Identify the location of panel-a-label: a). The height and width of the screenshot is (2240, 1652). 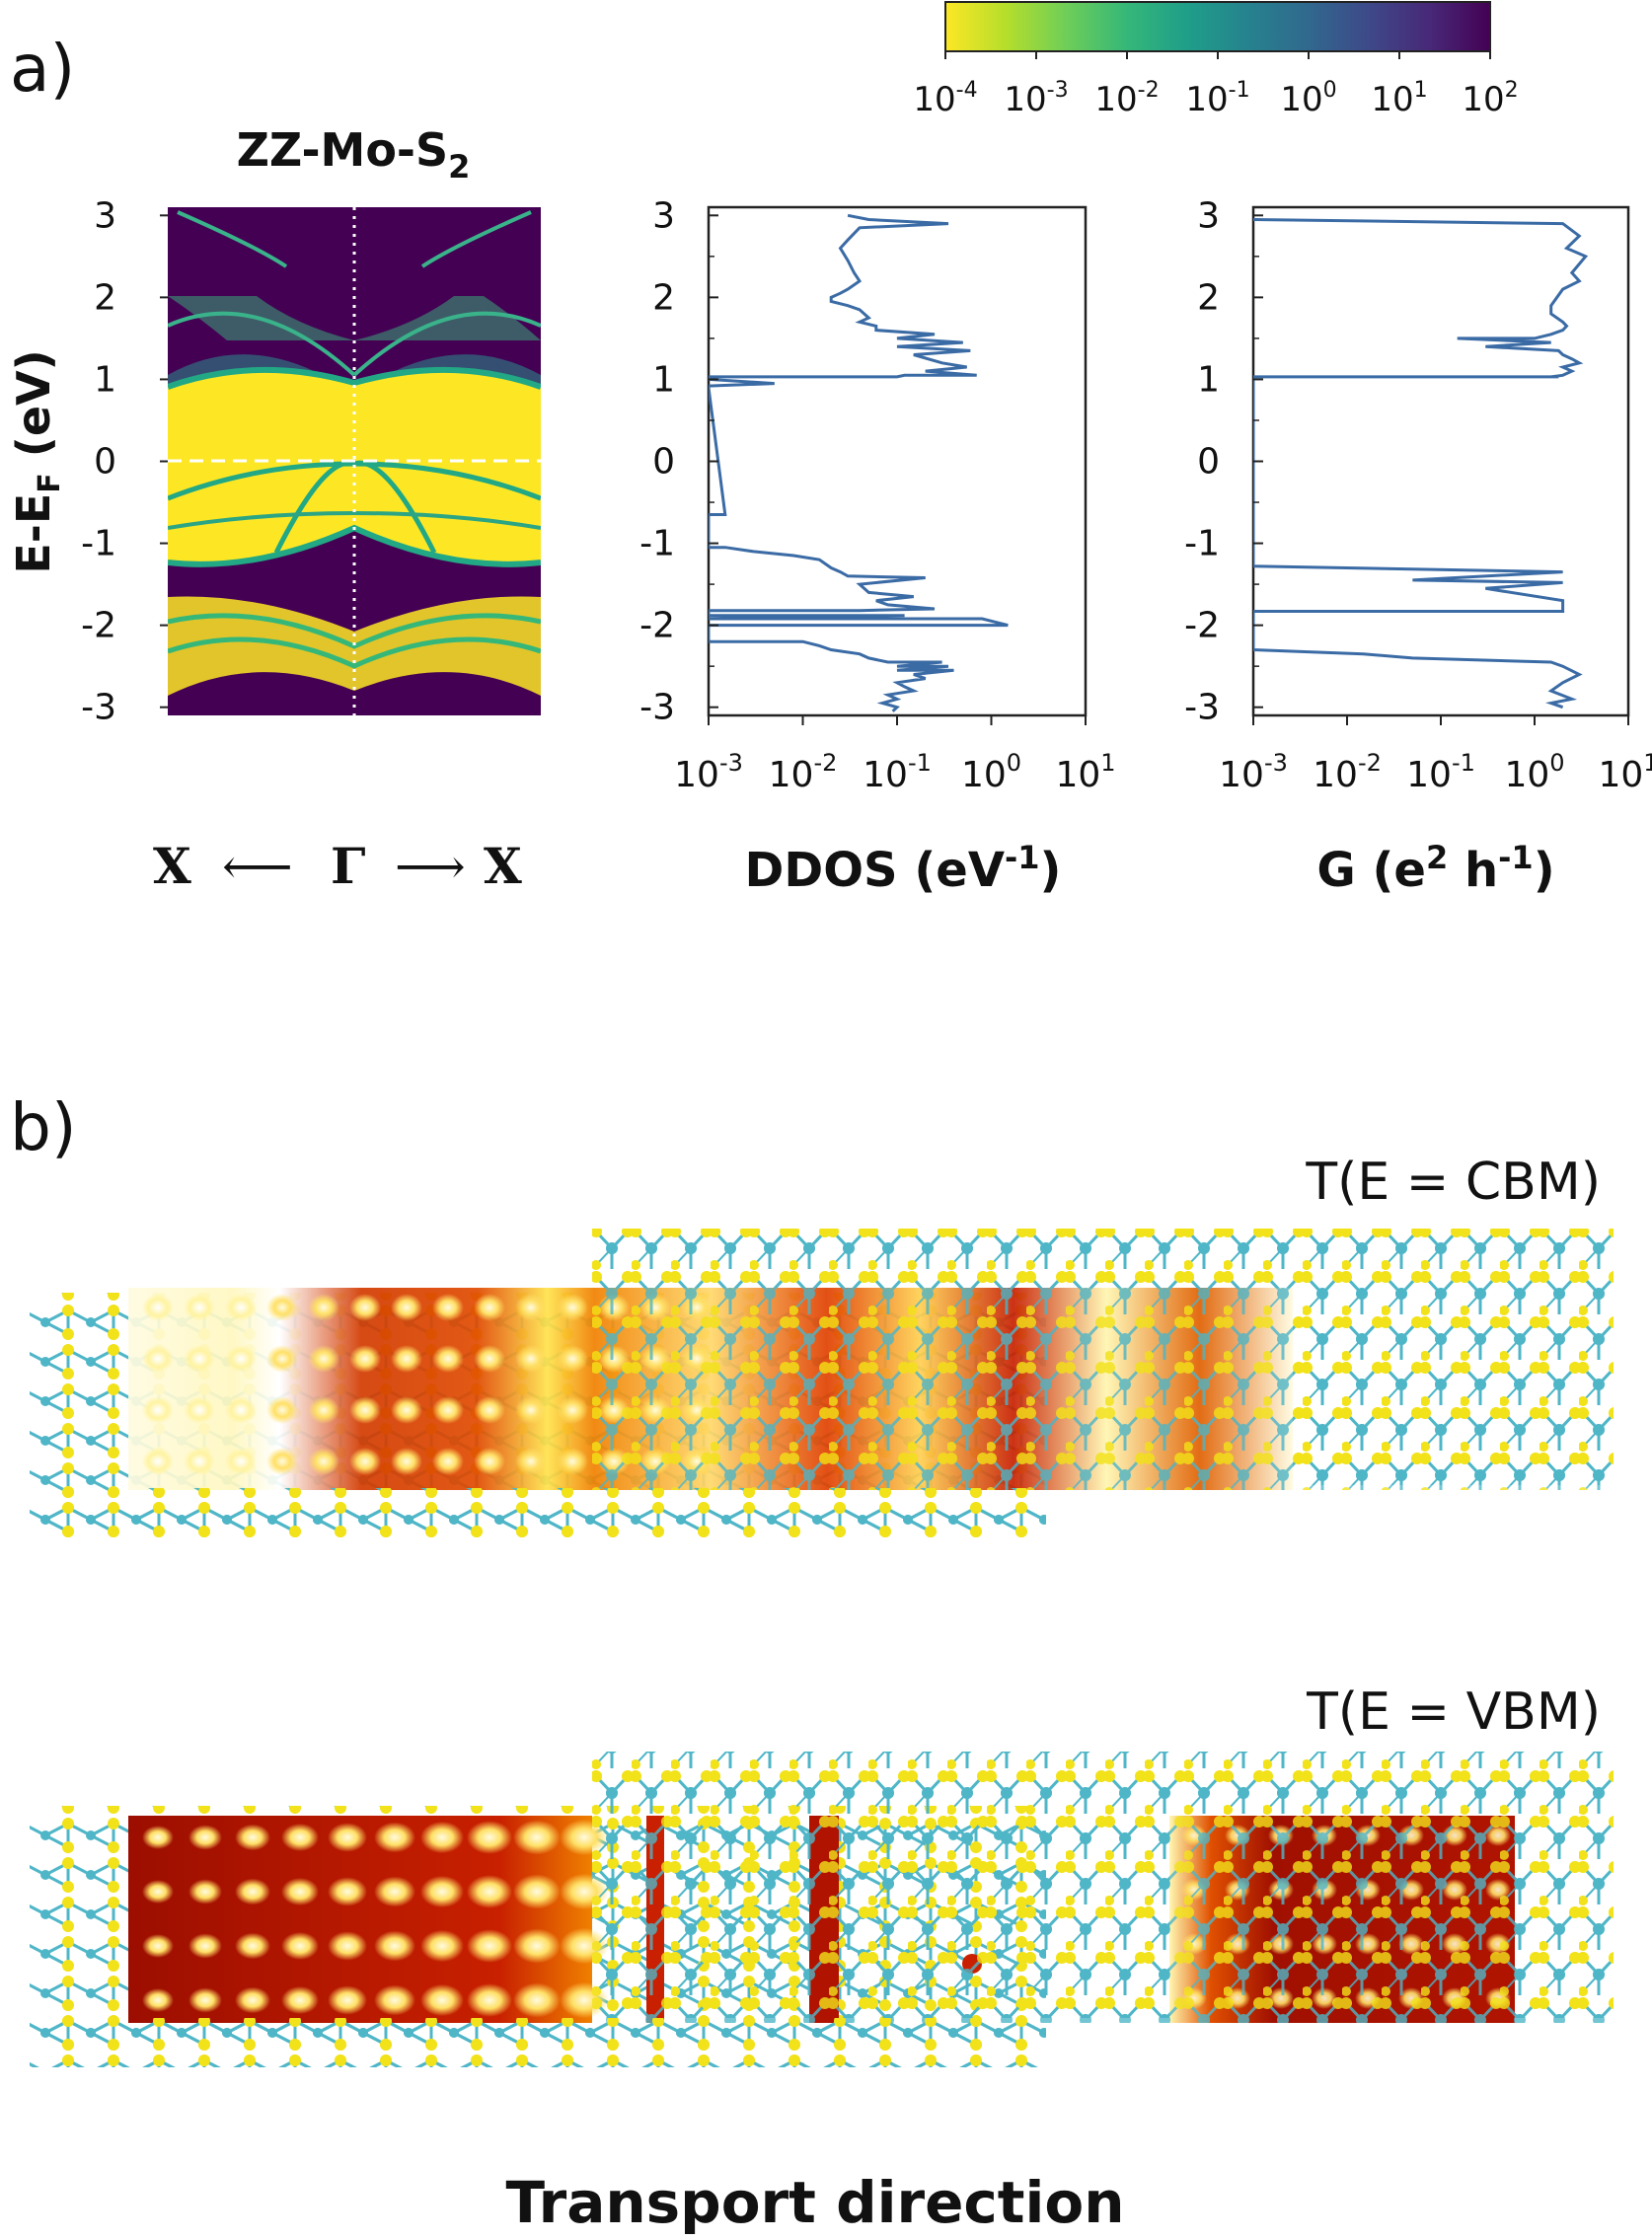
(42, 69).